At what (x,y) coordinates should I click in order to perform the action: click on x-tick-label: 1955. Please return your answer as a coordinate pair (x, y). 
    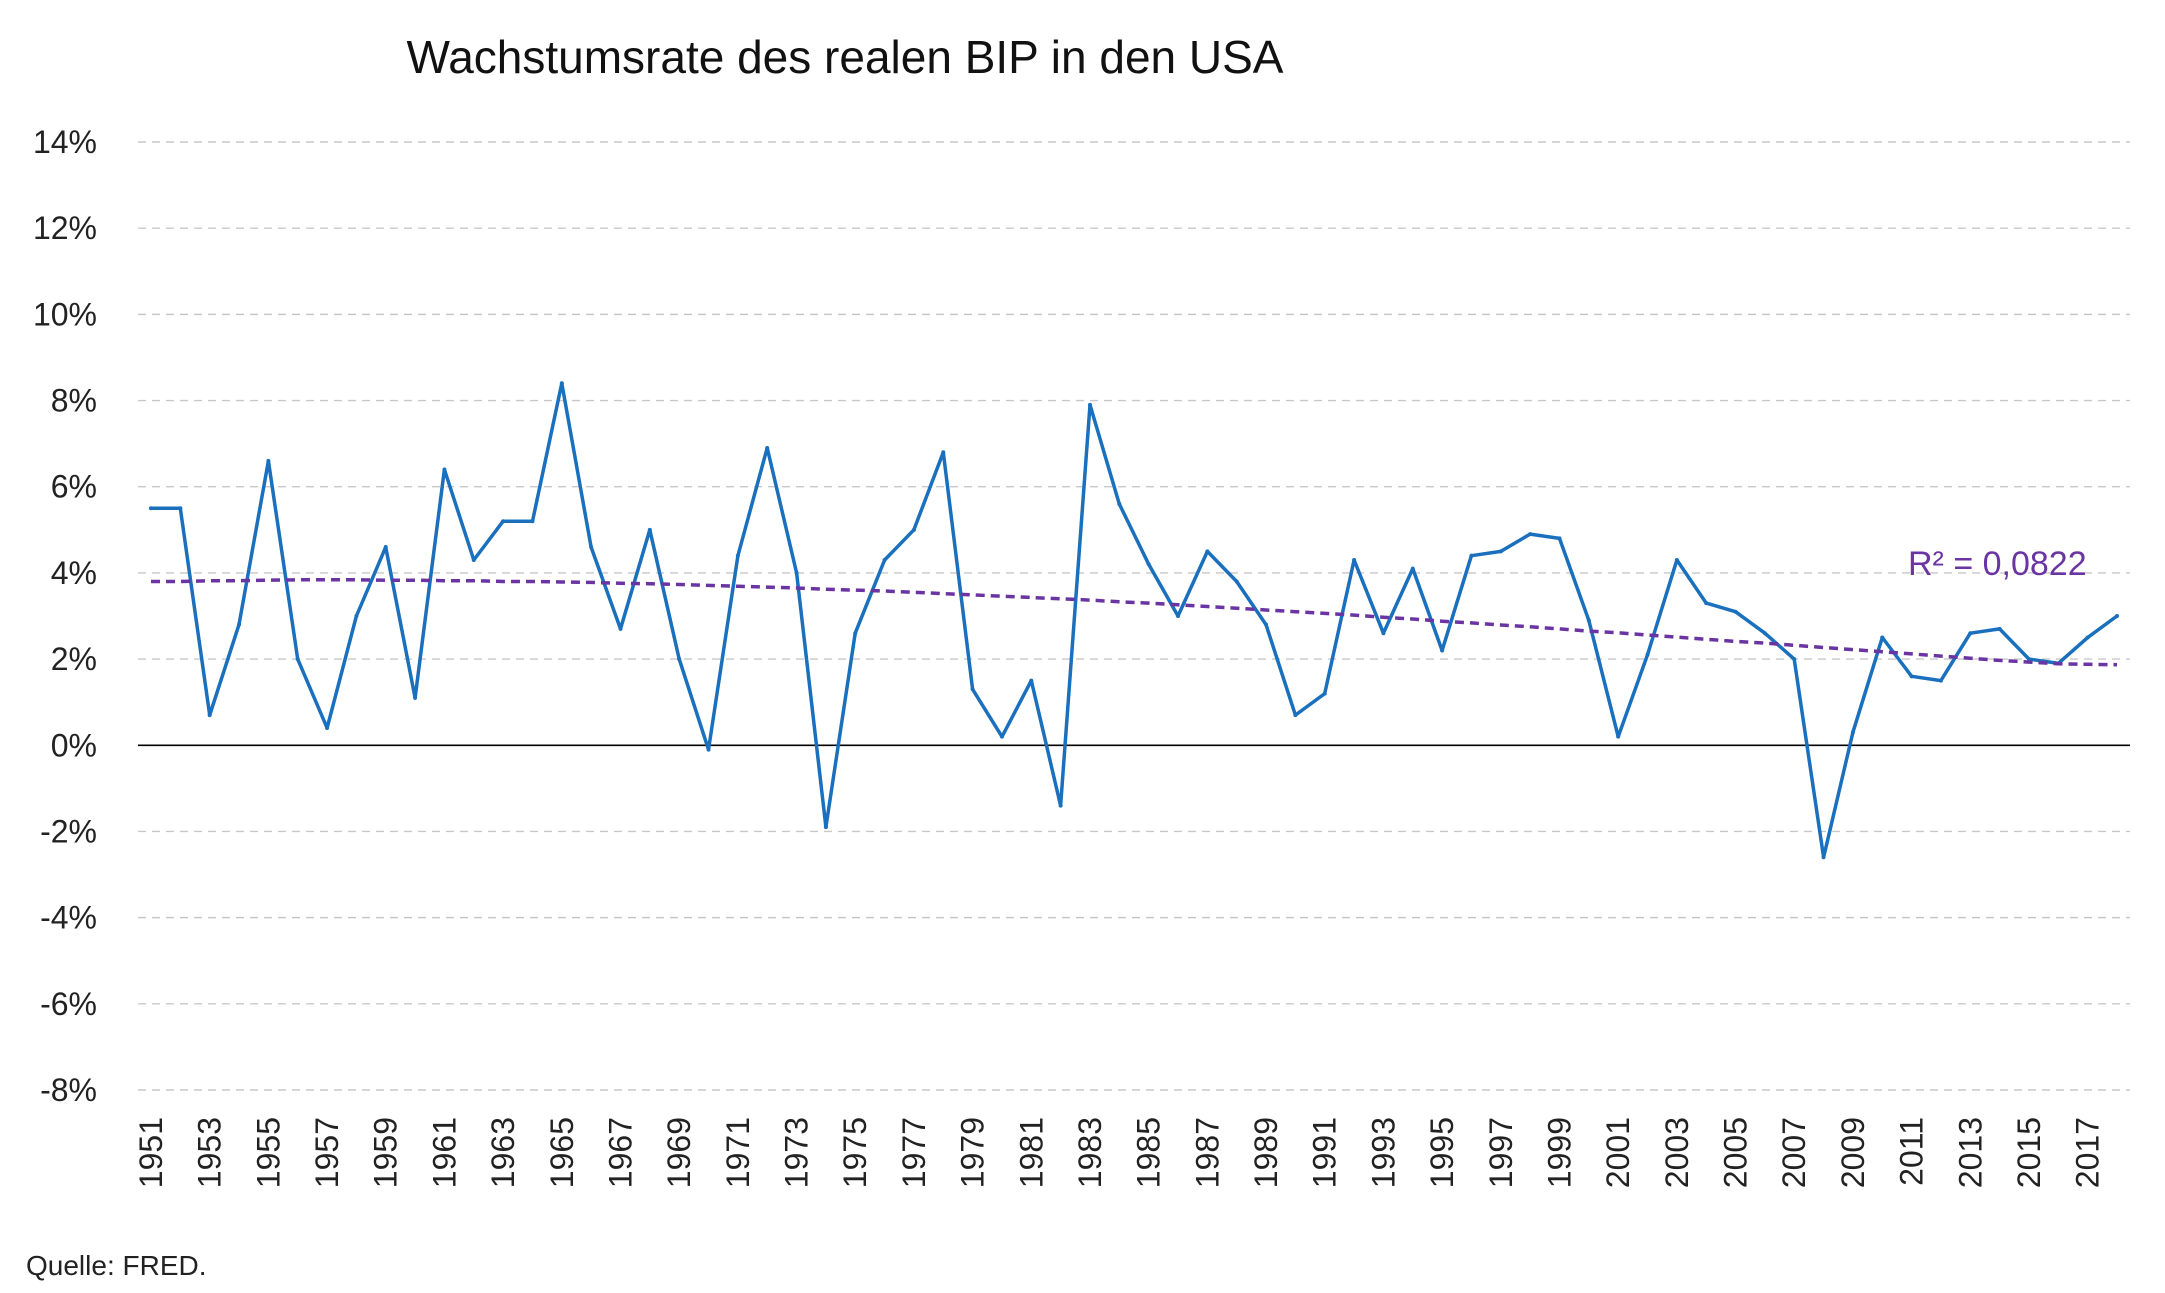
    Looking at the image, I should click on (268, 1152).